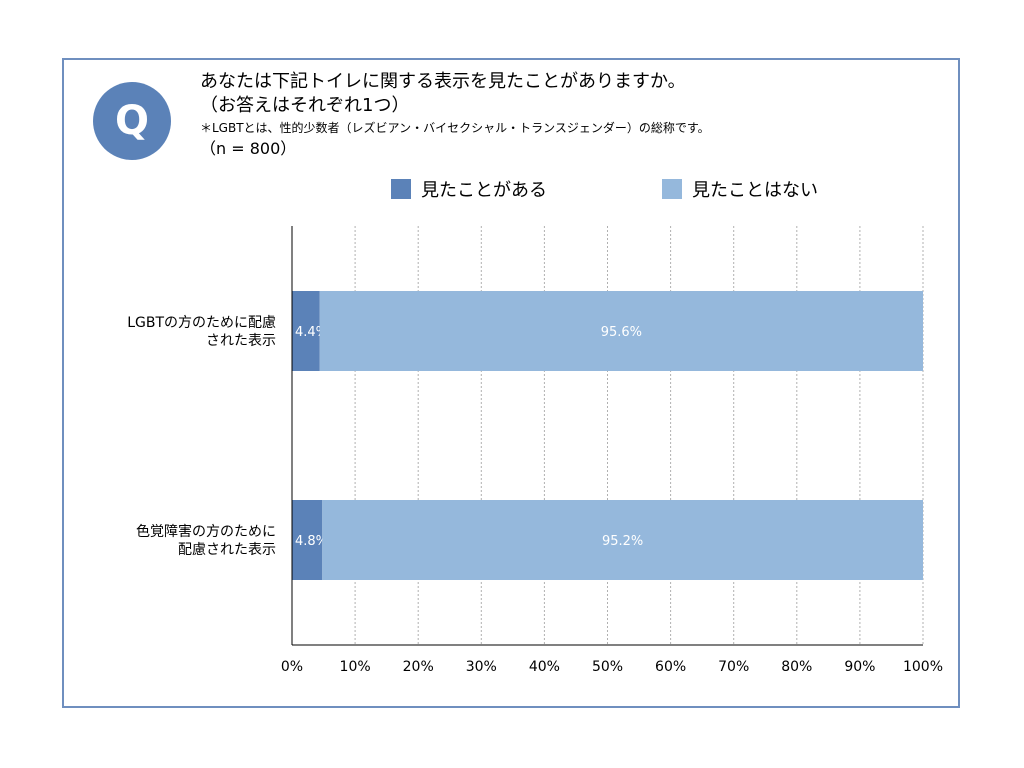 The width and height of the screenshot is (1024, 768). Describe the element at coordinates (484, 190) in the screenshot. I see `legend-label-seen: 見たことがある` at that location.